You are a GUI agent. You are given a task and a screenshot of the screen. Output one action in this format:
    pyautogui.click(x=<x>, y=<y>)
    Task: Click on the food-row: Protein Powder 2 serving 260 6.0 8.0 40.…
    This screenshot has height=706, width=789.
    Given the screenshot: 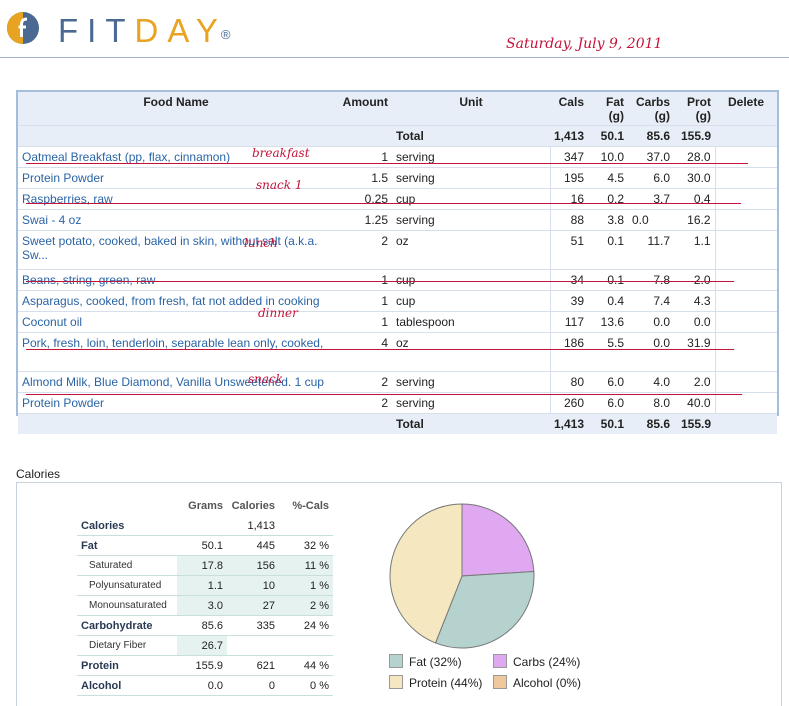 What is the action you would take?
    pyautogui.click(x=397, y=402)
    